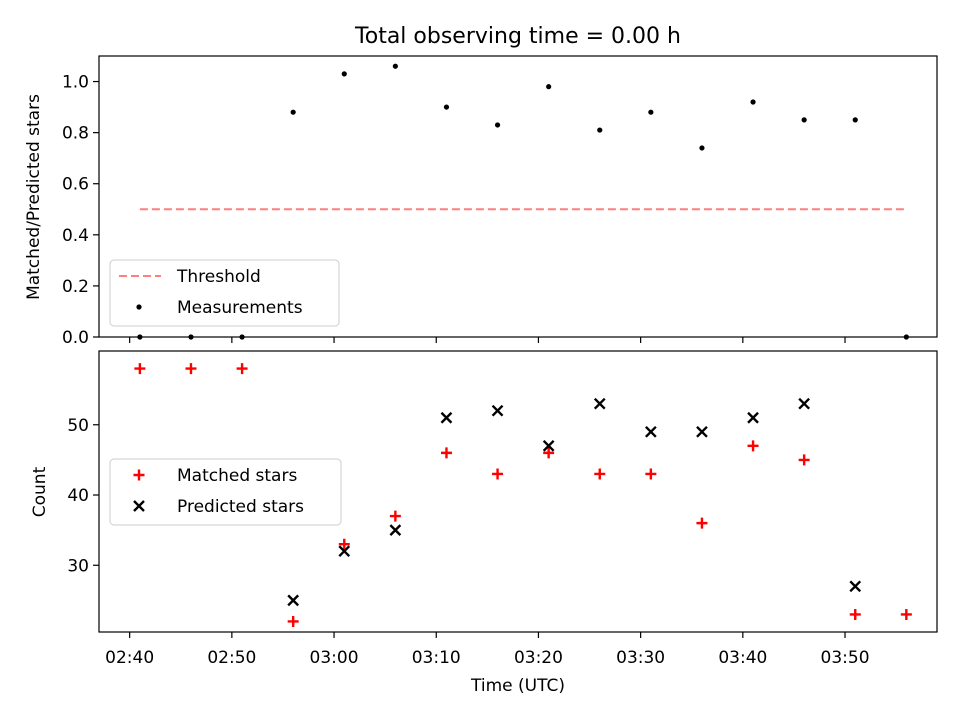 Image resolution: width=960 pixels, height=720 pixels. Describe the element at coordinates (218, 277) in the screenshot. I see `legend-threshold-label: Threshold` at that location.